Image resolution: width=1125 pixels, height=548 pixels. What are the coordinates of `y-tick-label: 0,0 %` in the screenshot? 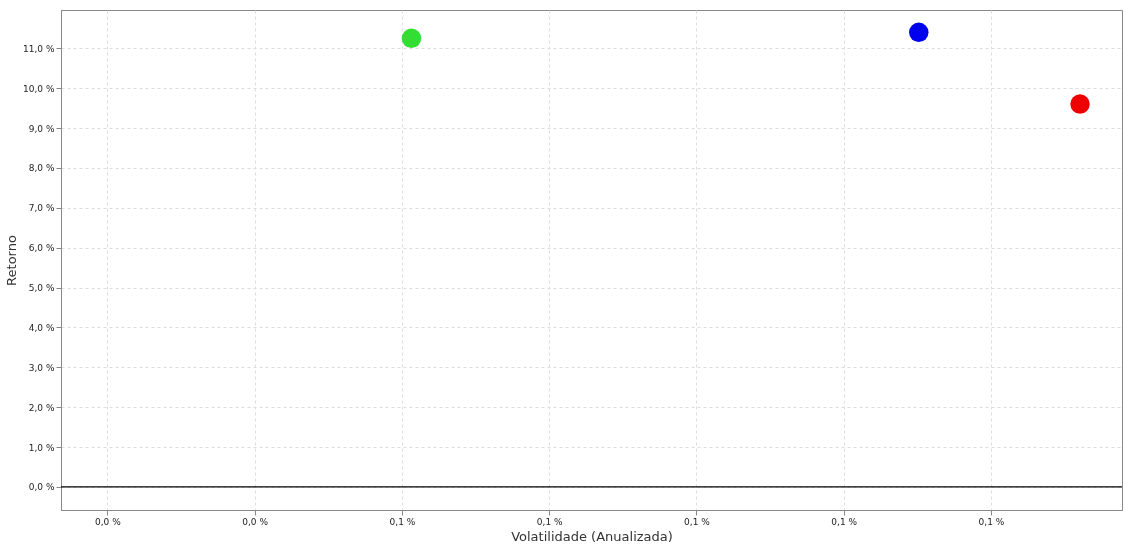 It's located at (41, 487).